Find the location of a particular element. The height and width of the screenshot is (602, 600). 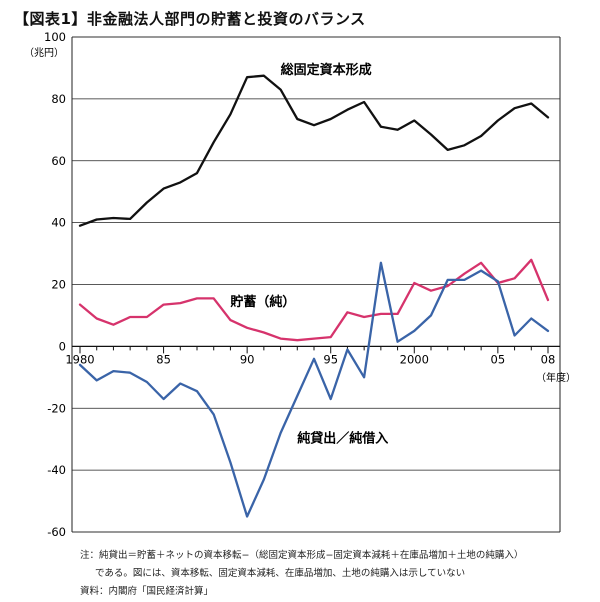

y-tick-label: 0 is located at coordinates (62, 346).